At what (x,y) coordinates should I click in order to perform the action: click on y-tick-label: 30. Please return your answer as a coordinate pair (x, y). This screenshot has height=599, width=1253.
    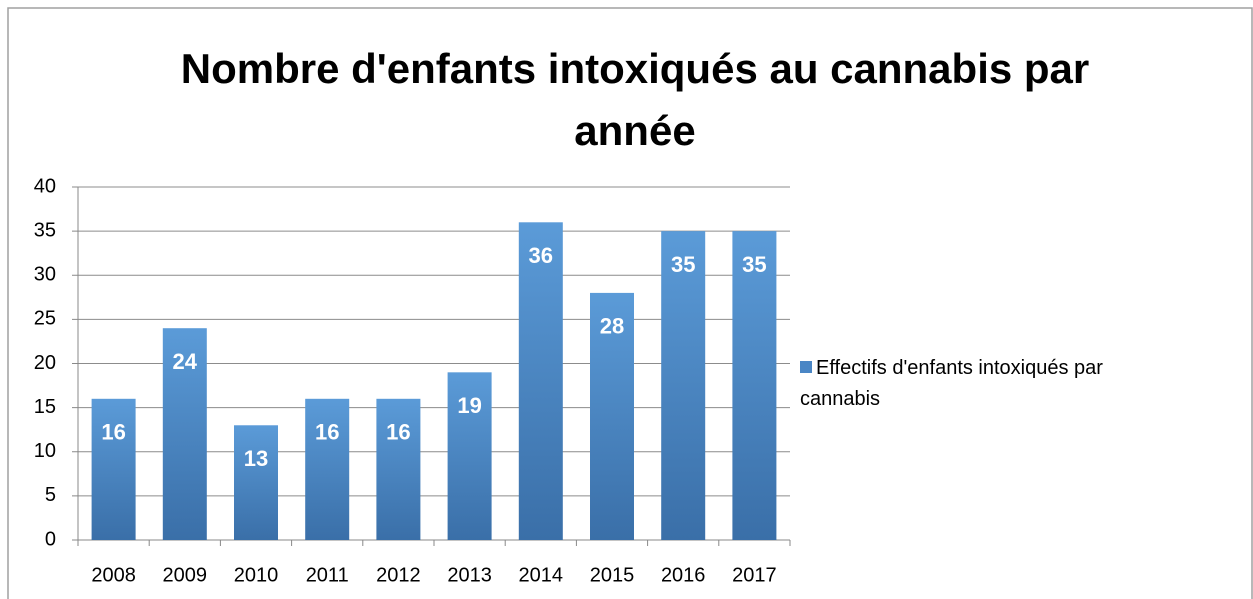
    Looking at the image, I should click on (45, 275).